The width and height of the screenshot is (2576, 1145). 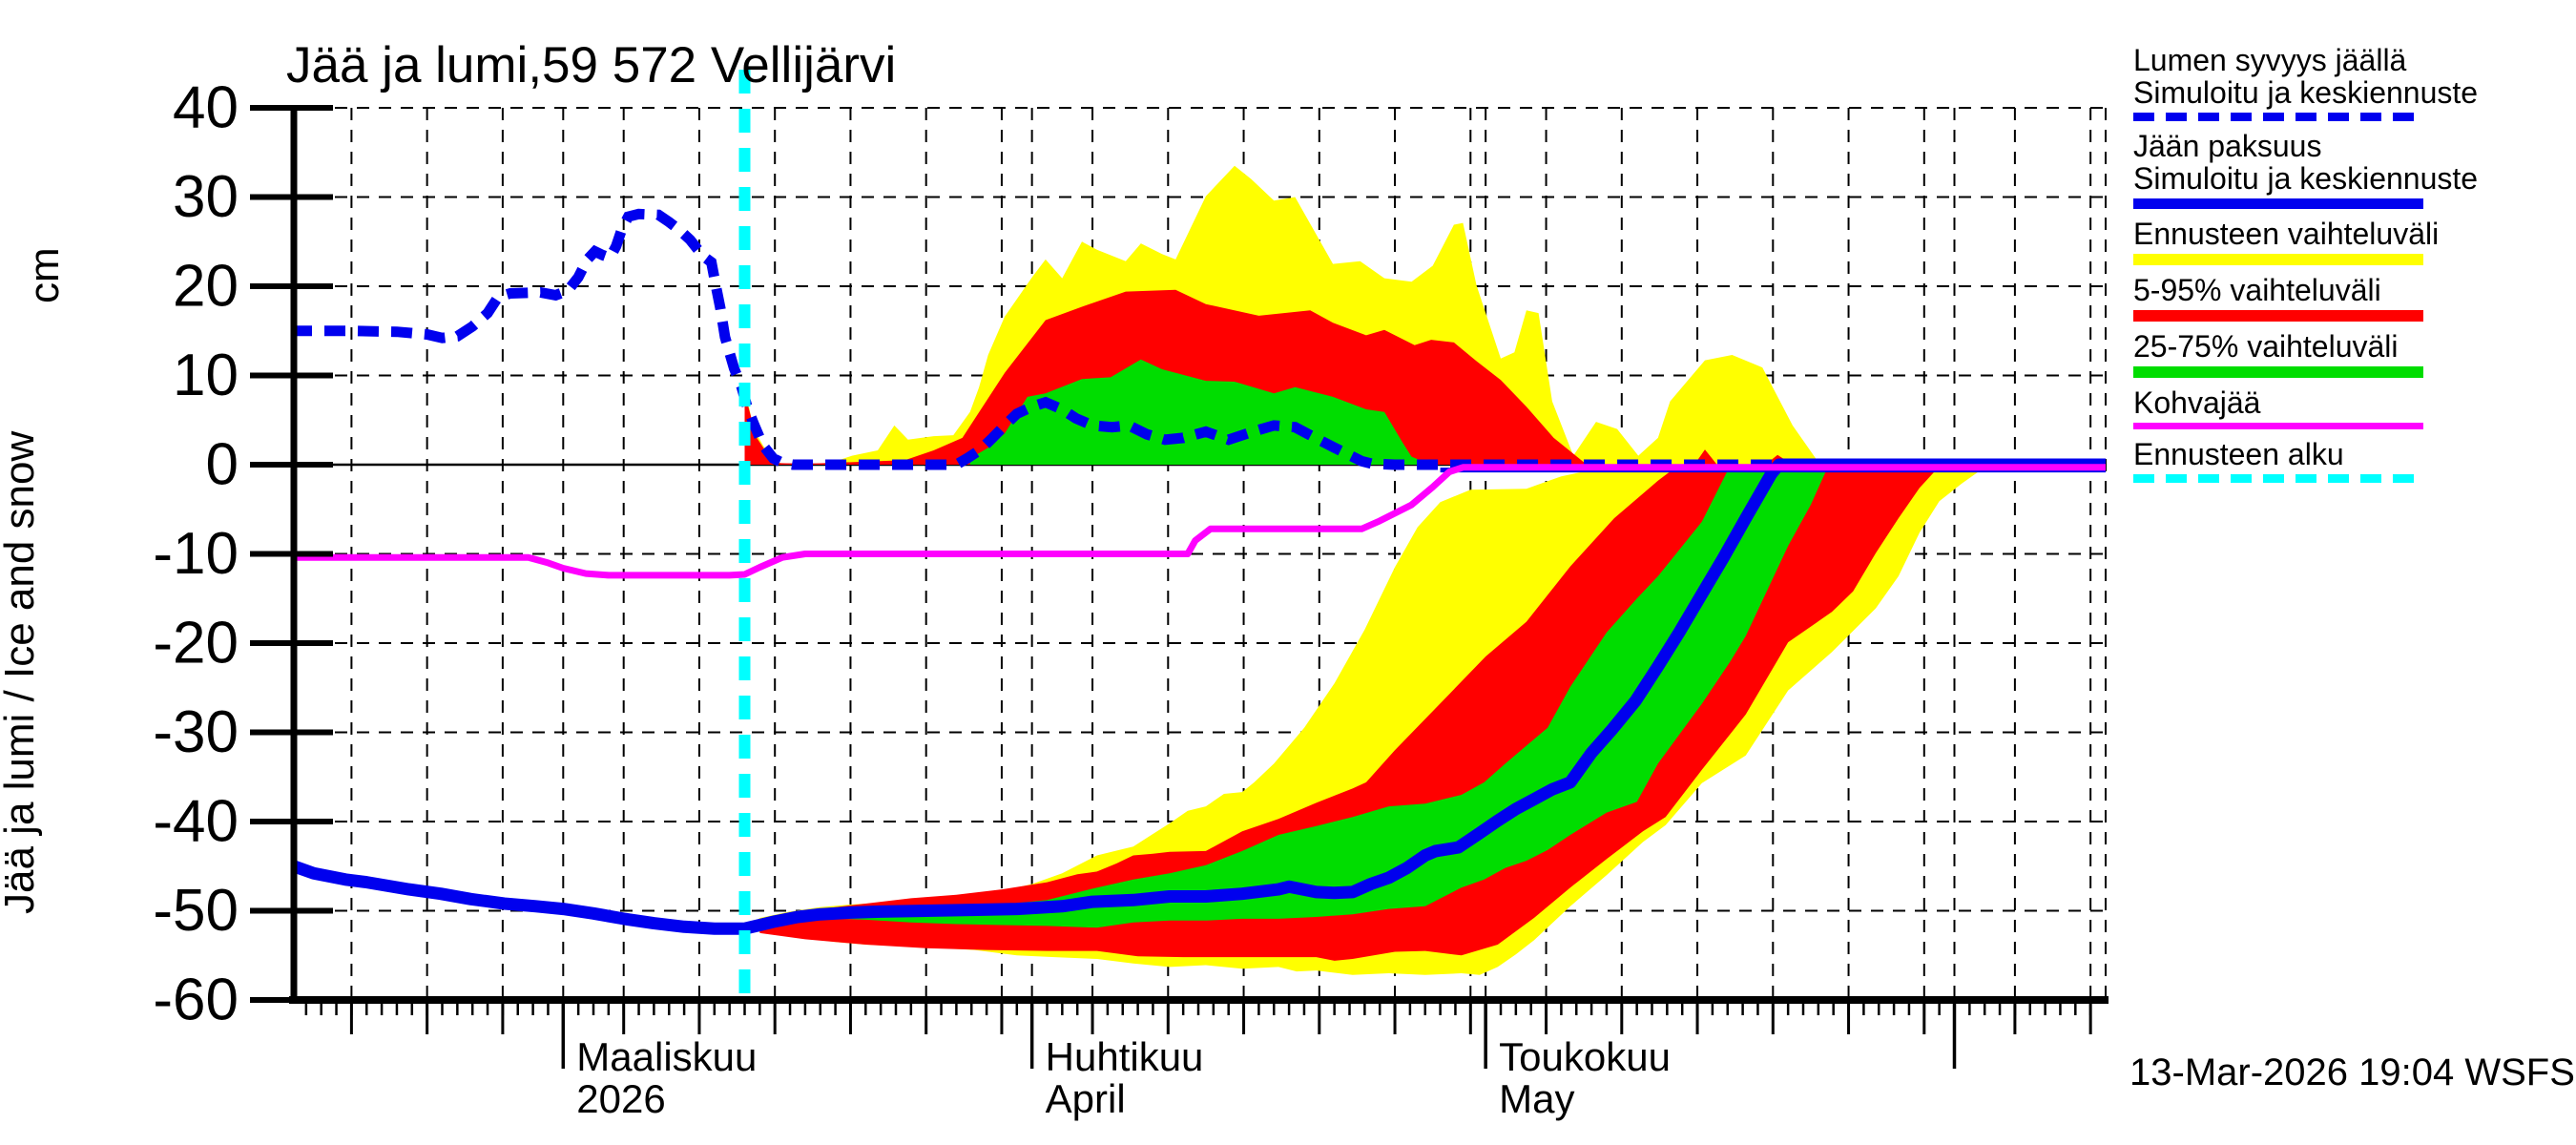 I want to click on legend-item-6: Kohvajää, so click(x=2290, y=407).